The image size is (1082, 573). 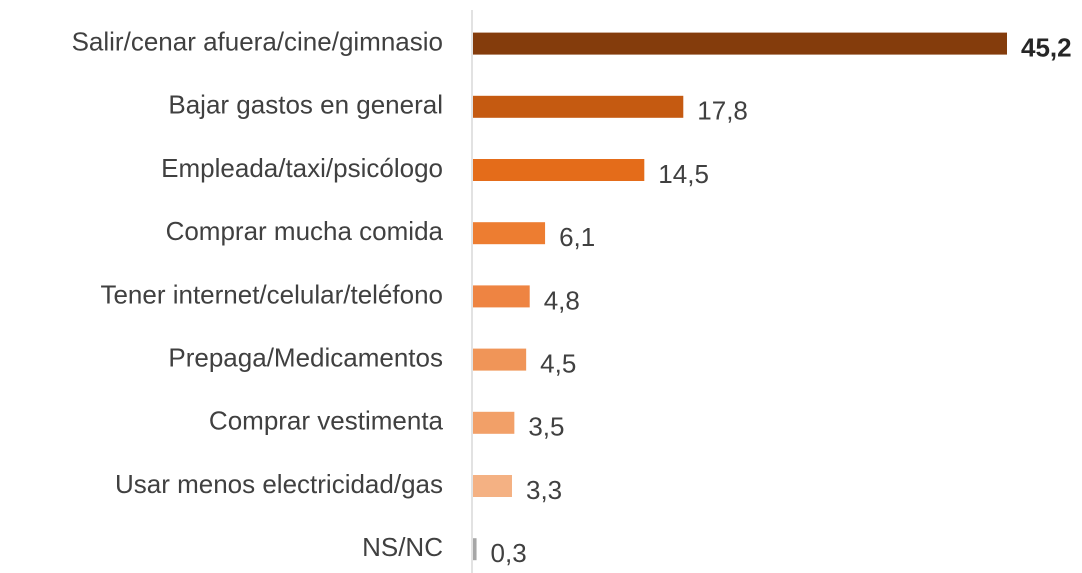 I want to click on category-label: Prepaga/Medicamentos, so click(x=305, y=357).